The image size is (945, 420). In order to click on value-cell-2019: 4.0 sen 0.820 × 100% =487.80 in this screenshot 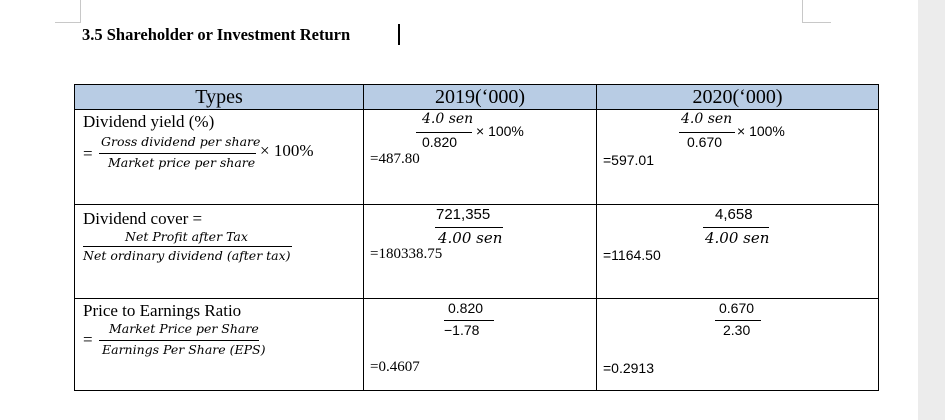, I will do `click(480, 157)`.